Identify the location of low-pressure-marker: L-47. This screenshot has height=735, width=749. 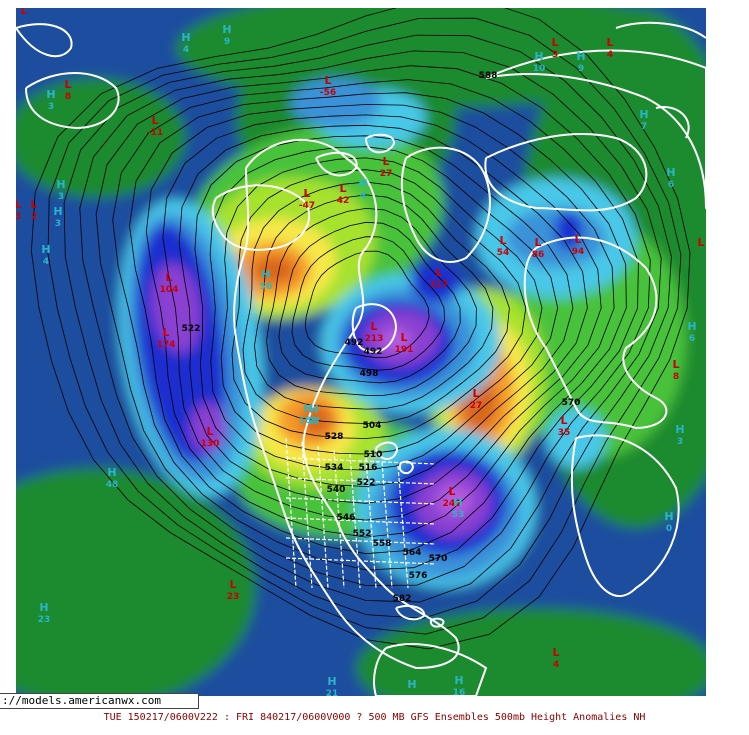
(307, 199).